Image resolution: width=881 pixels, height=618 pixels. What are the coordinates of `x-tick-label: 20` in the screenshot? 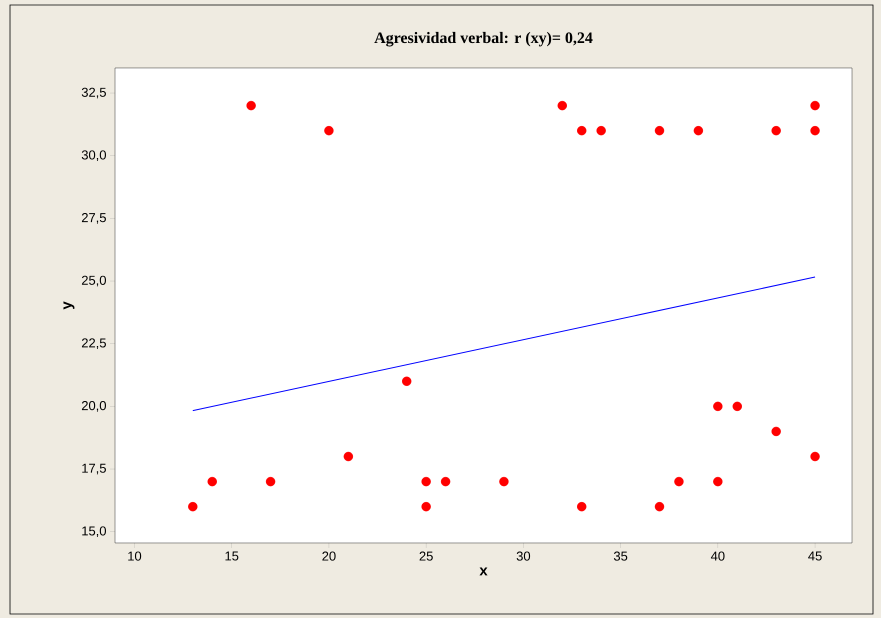 It's located at (329, 556).